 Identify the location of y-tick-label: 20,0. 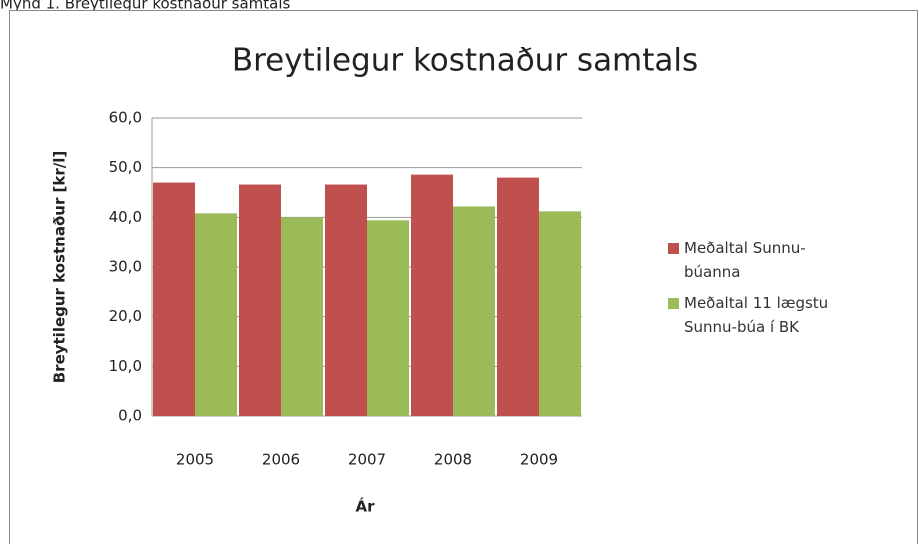
(125, 316).